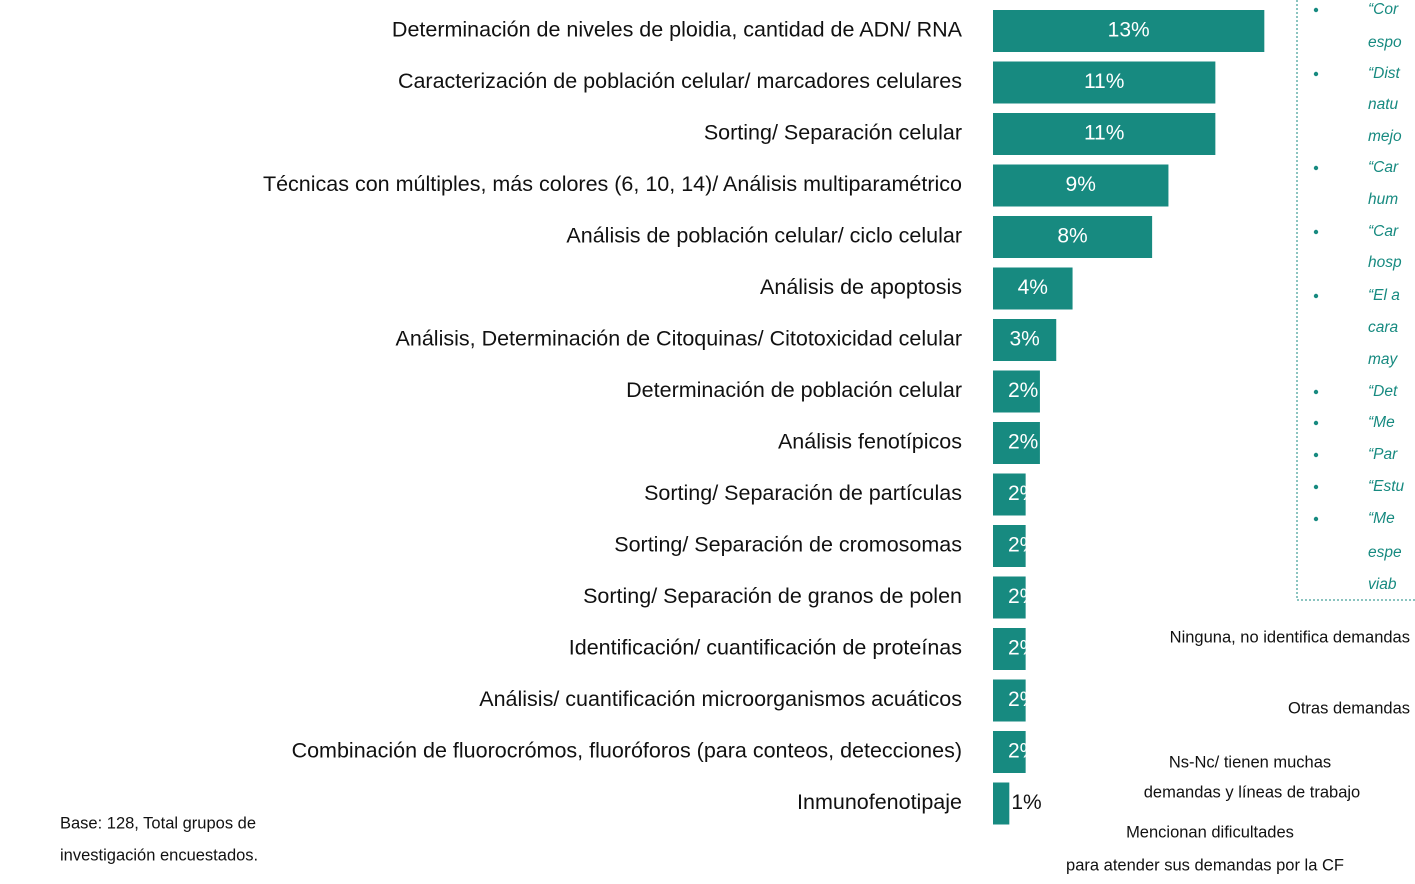  What do you see at coordinates (1290, 637) in the screenshot?
I see `side-label: Ninguna, no identifica demandas` at bounding box center [1290, 637].